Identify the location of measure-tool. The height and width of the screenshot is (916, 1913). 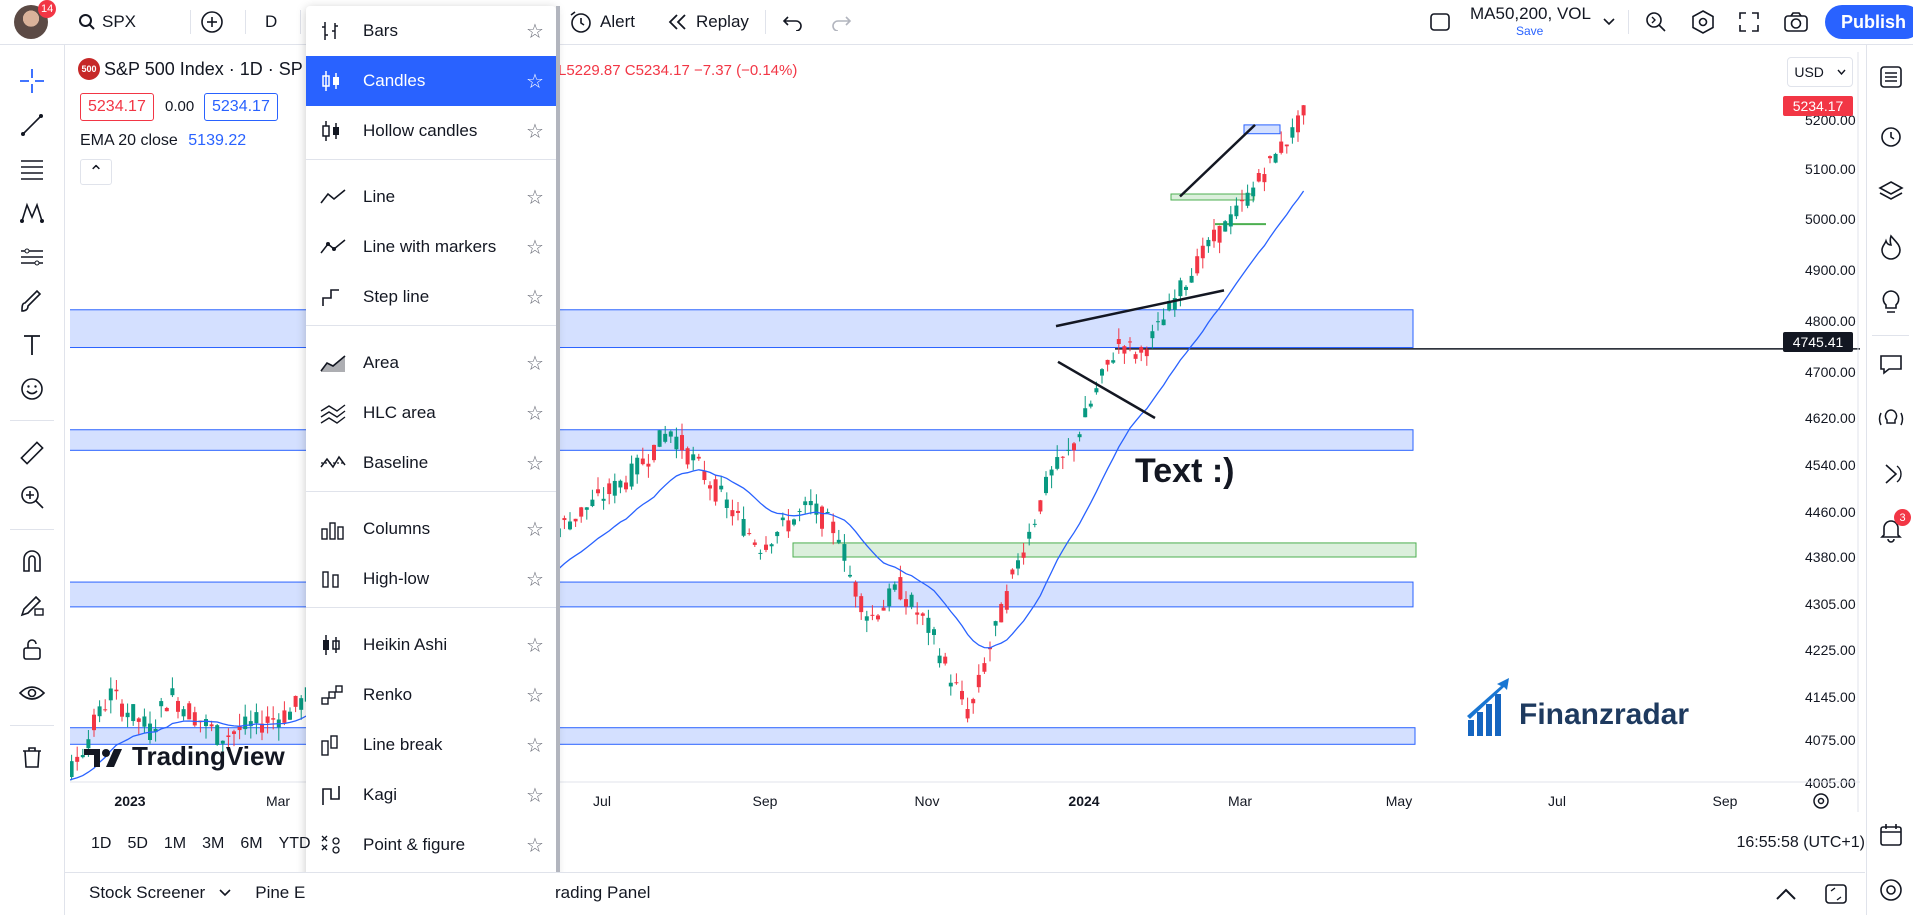
(32, 453).